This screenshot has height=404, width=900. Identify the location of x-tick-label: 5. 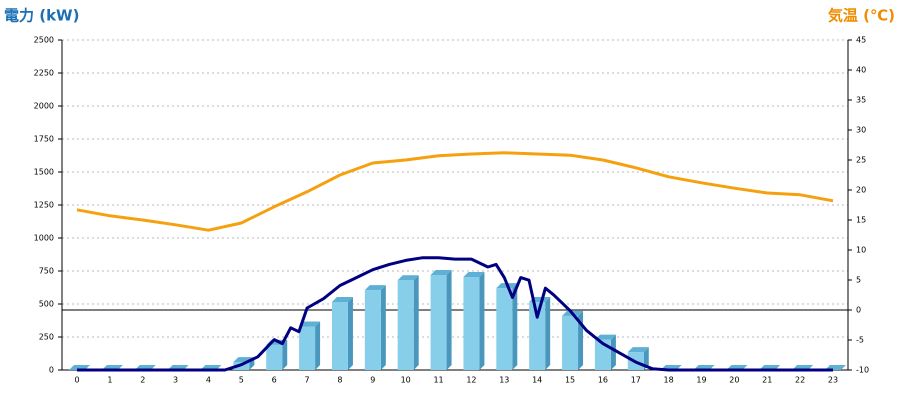
(241, 380).